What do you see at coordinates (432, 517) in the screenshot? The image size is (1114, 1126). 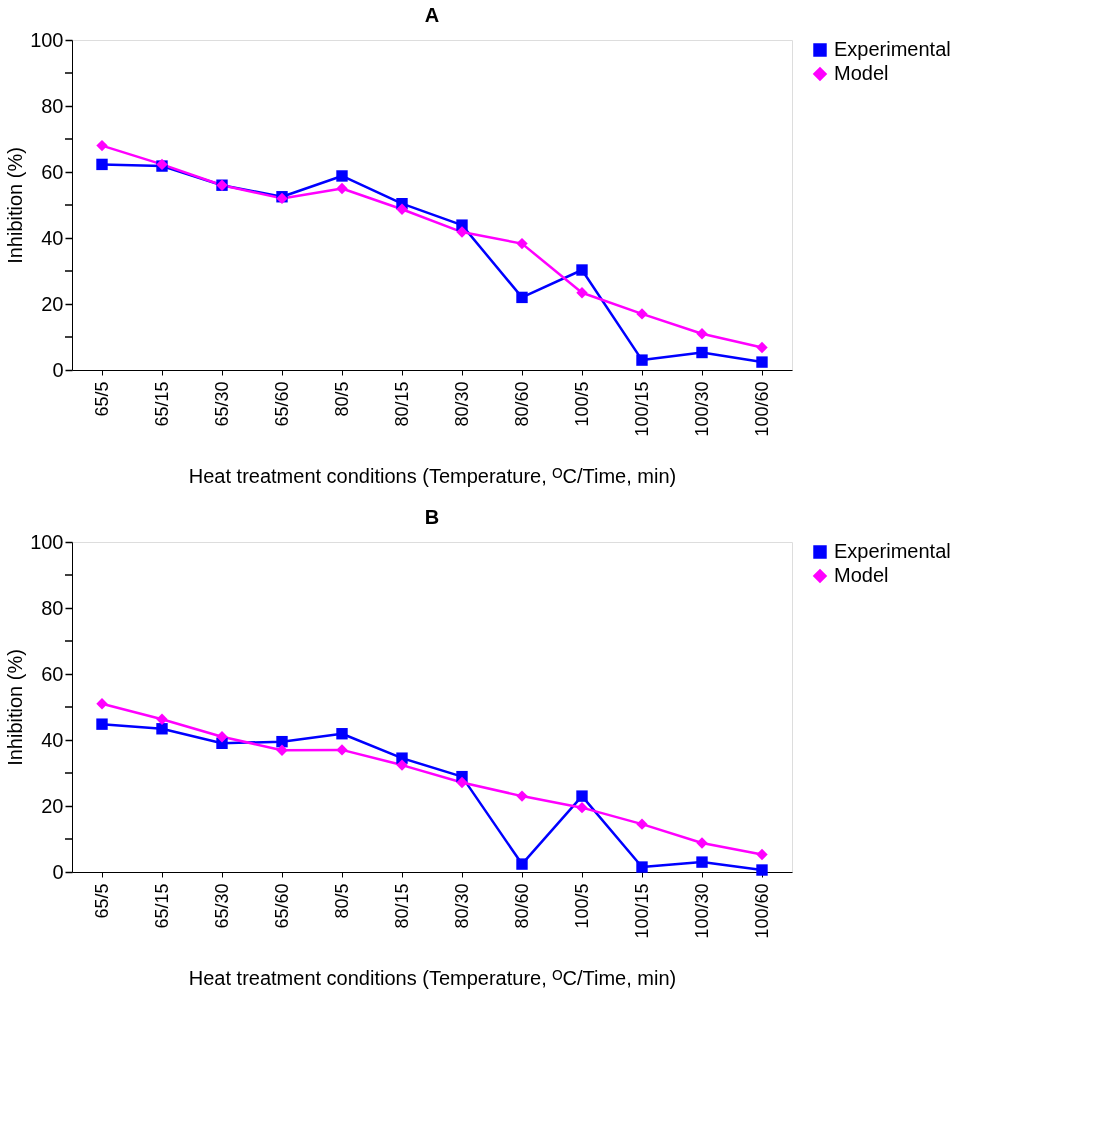 I see `chart-title: B` at bounding box center [432, 517].